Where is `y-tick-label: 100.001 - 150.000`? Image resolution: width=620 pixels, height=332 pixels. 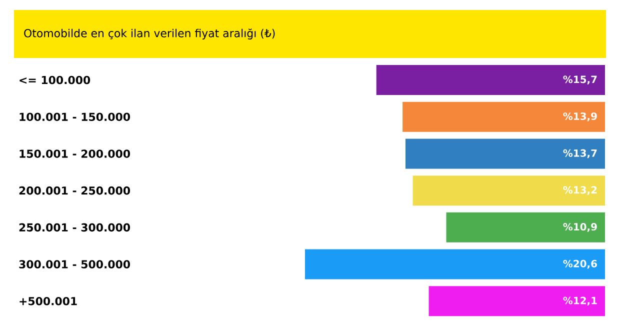 y-tick-label: 100.001 - 150.000 is located at coordinates (75, 117).